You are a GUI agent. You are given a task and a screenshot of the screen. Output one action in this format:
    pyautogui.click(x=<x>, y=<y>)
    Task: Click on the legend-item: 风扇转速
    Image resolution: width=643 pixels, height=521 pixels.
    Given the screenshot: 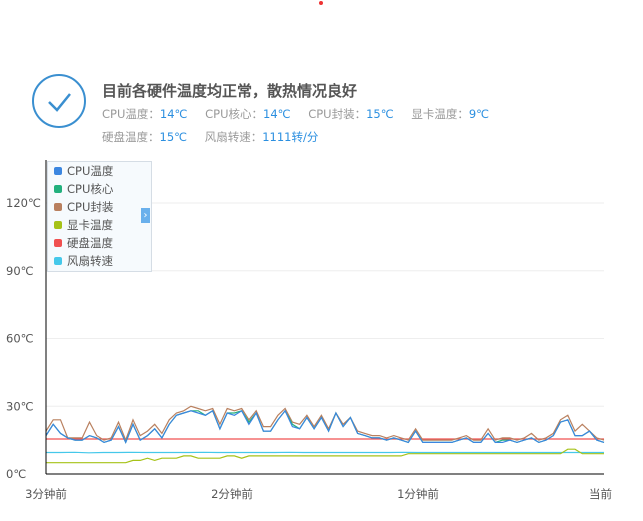 What is the action you would take?
    pyautogui.click(x=99, y=261)
    